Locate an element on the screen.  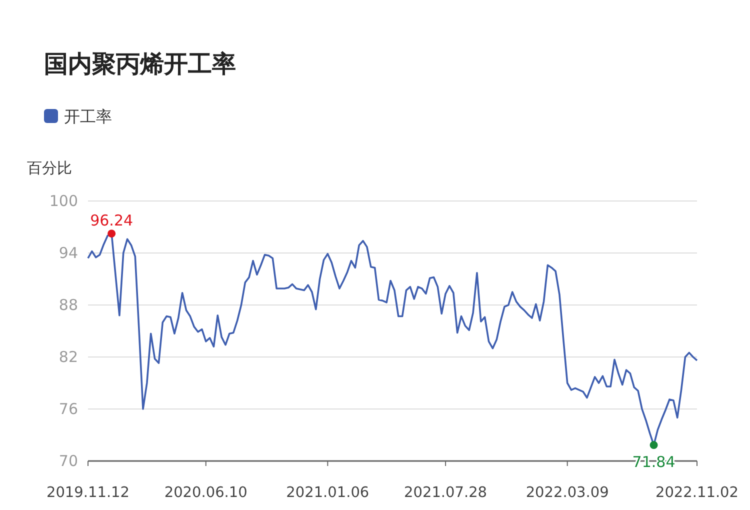
legend-label: 开工率 is located at coordinates (88, 116).